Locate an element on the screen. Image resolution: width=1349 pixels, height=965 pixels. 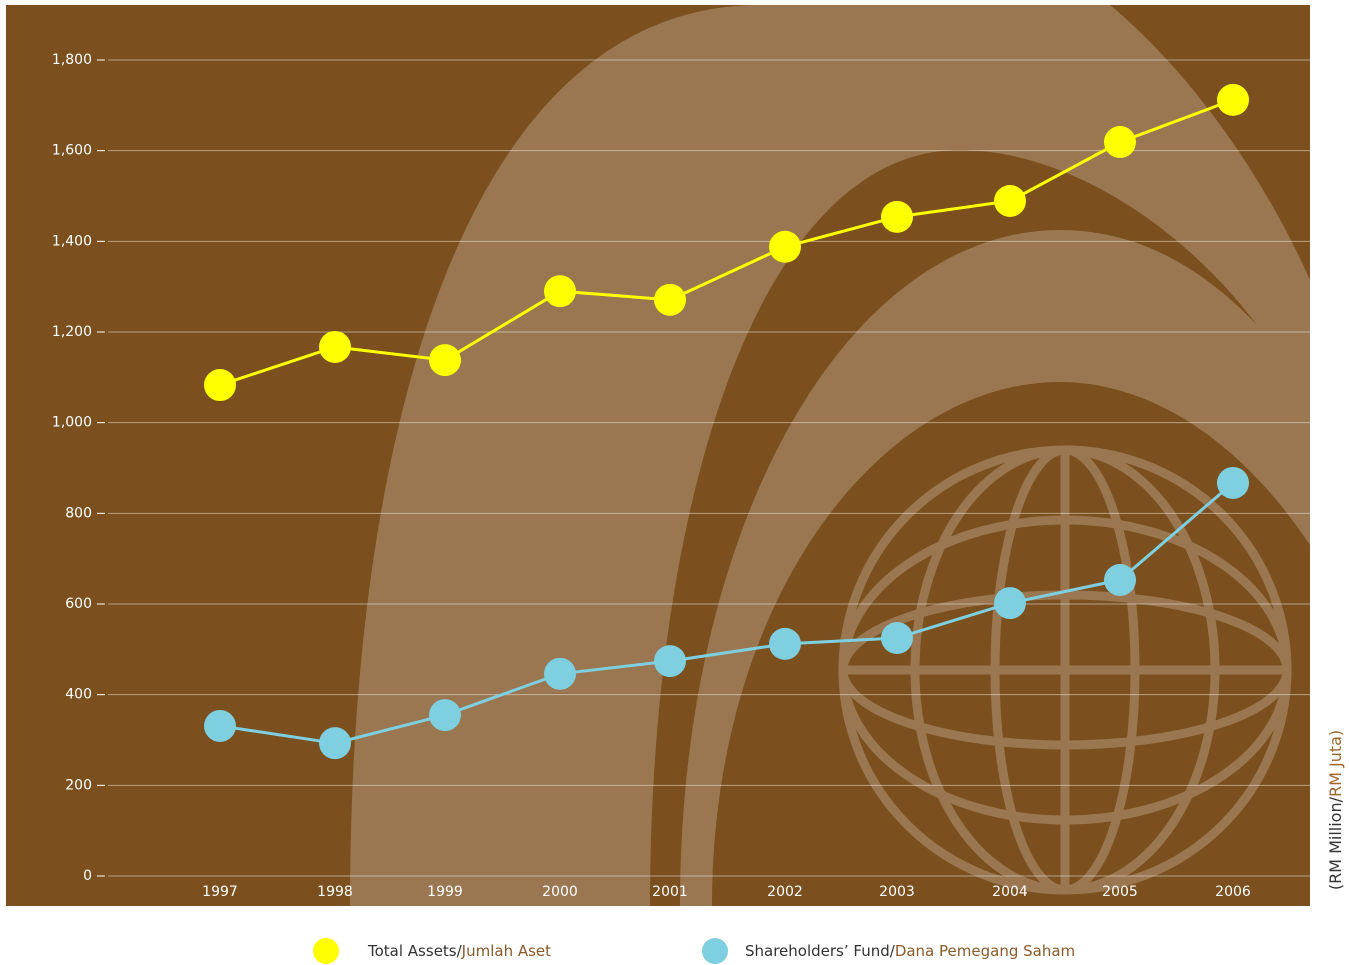
x-tick-label: 1997 is located at coordinates (220, 892).